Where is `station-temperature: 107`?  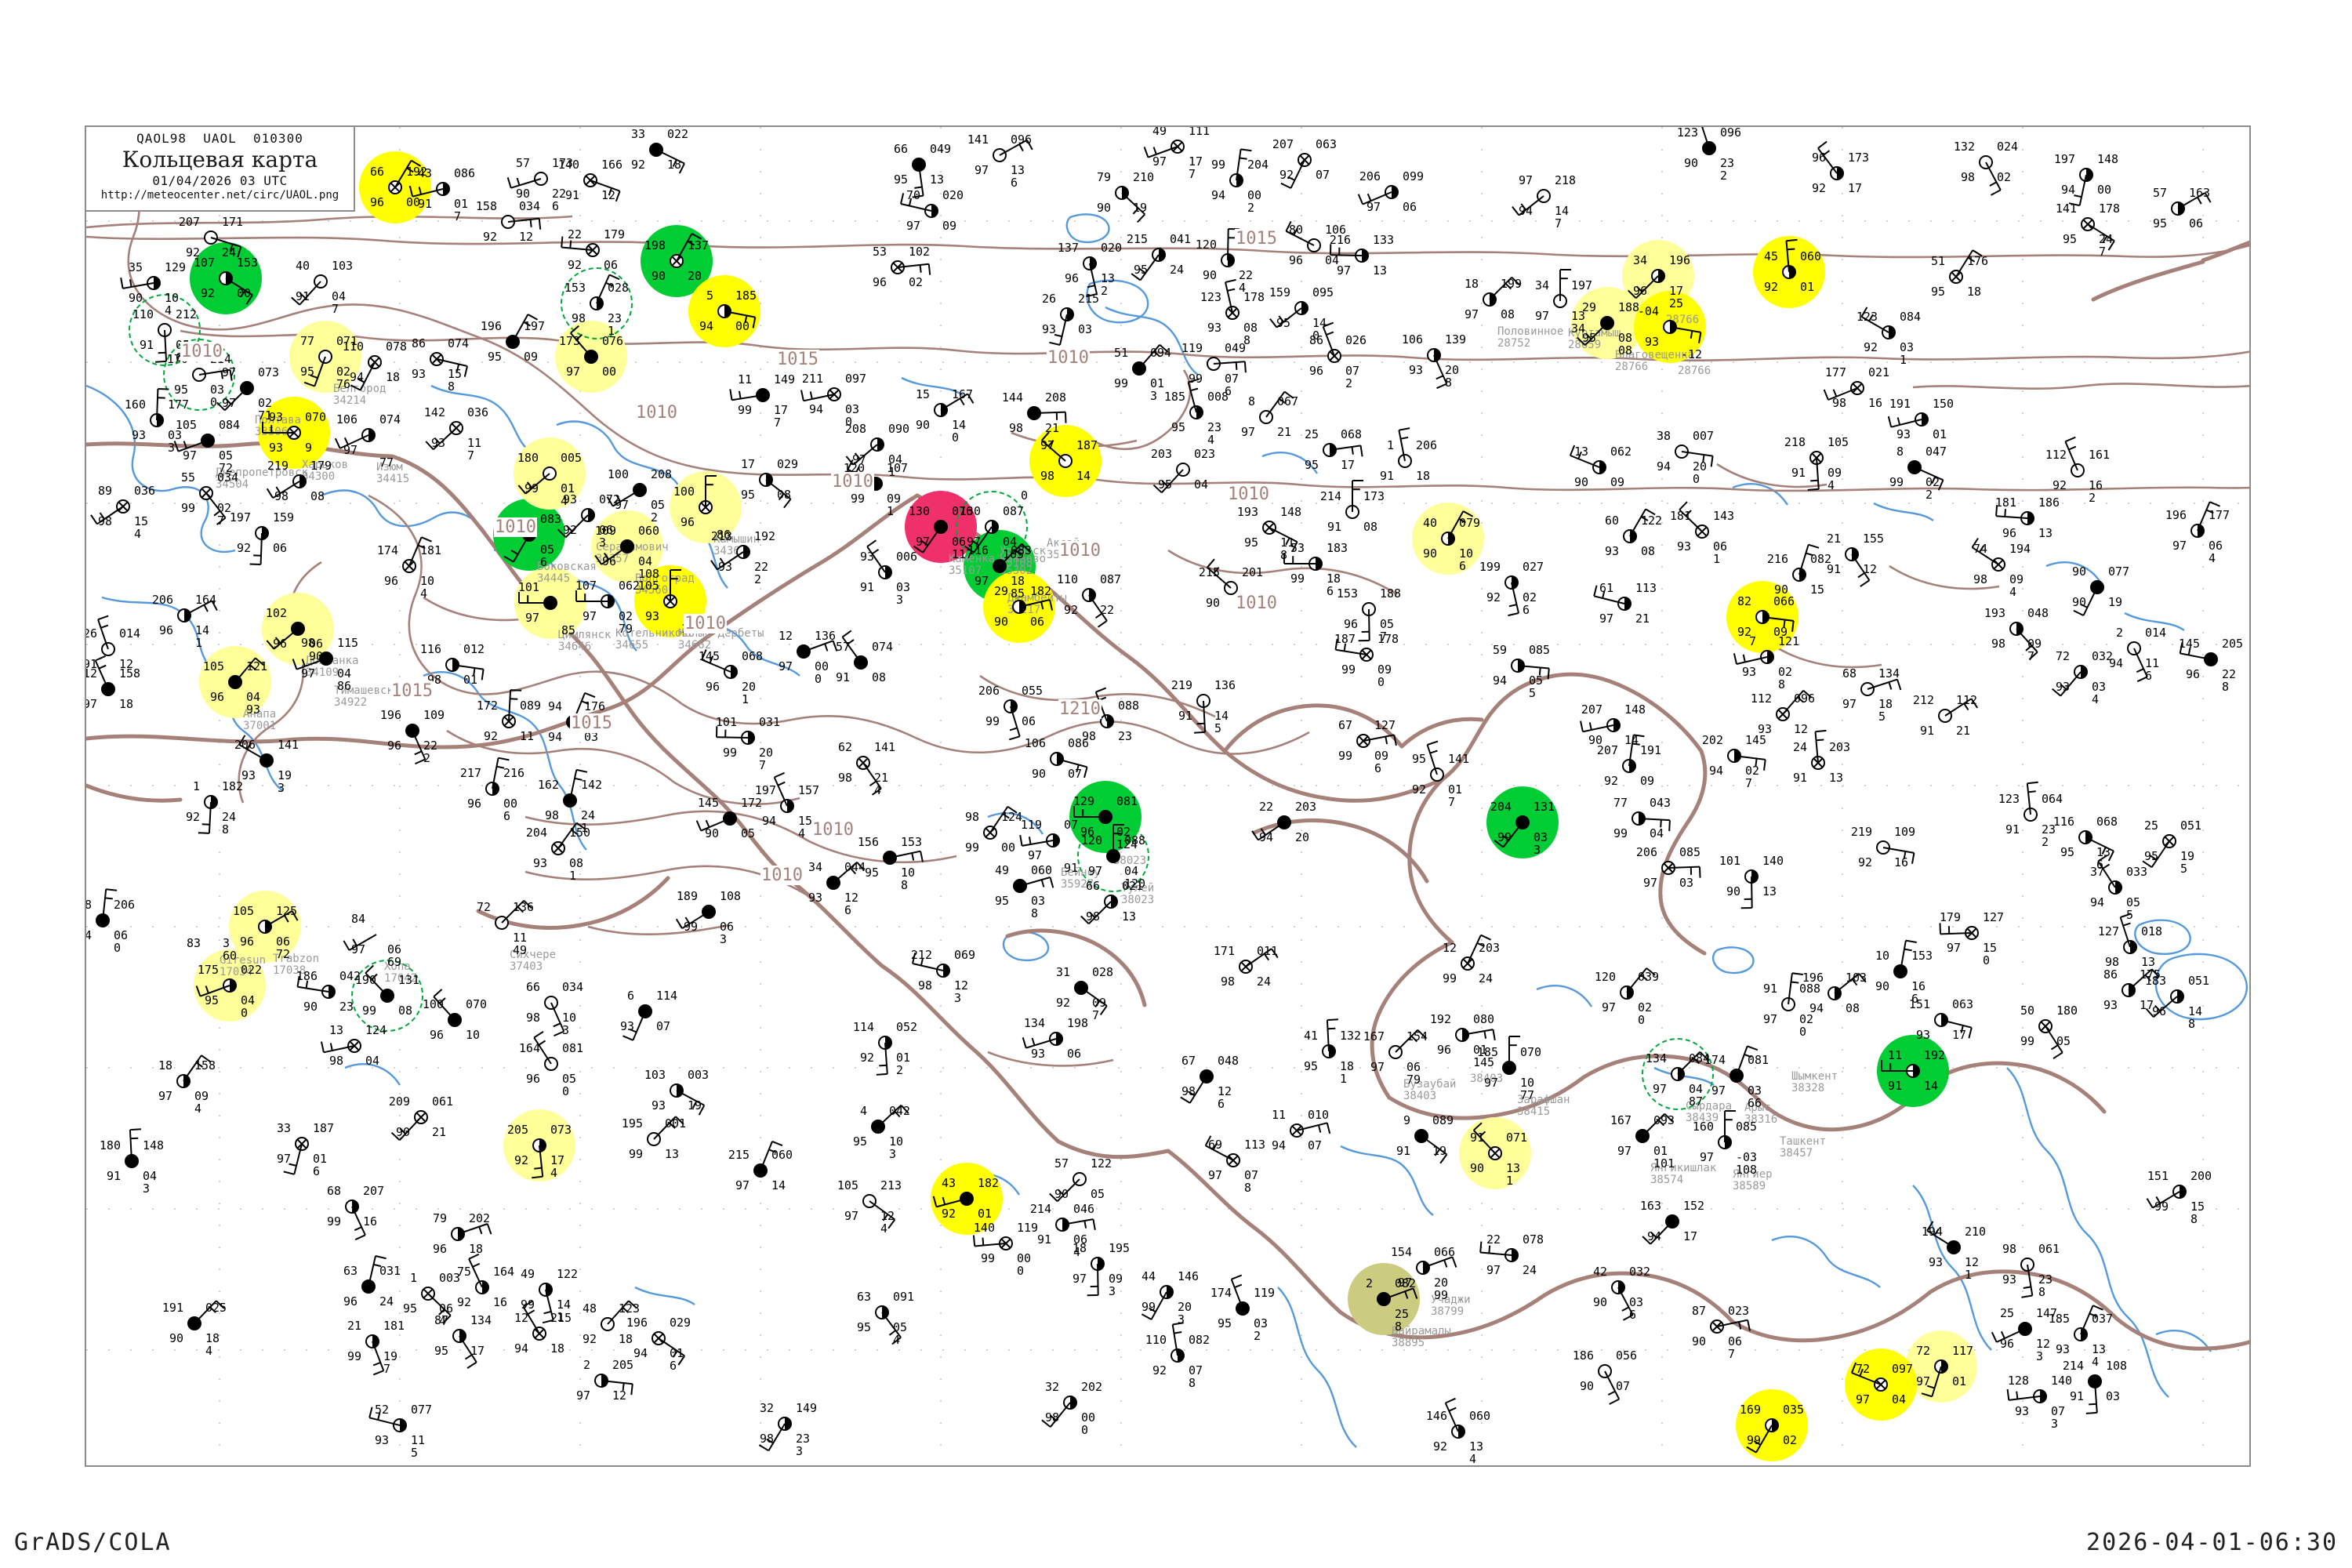
station-temperature: 107 is located at coordinates (204, 263).